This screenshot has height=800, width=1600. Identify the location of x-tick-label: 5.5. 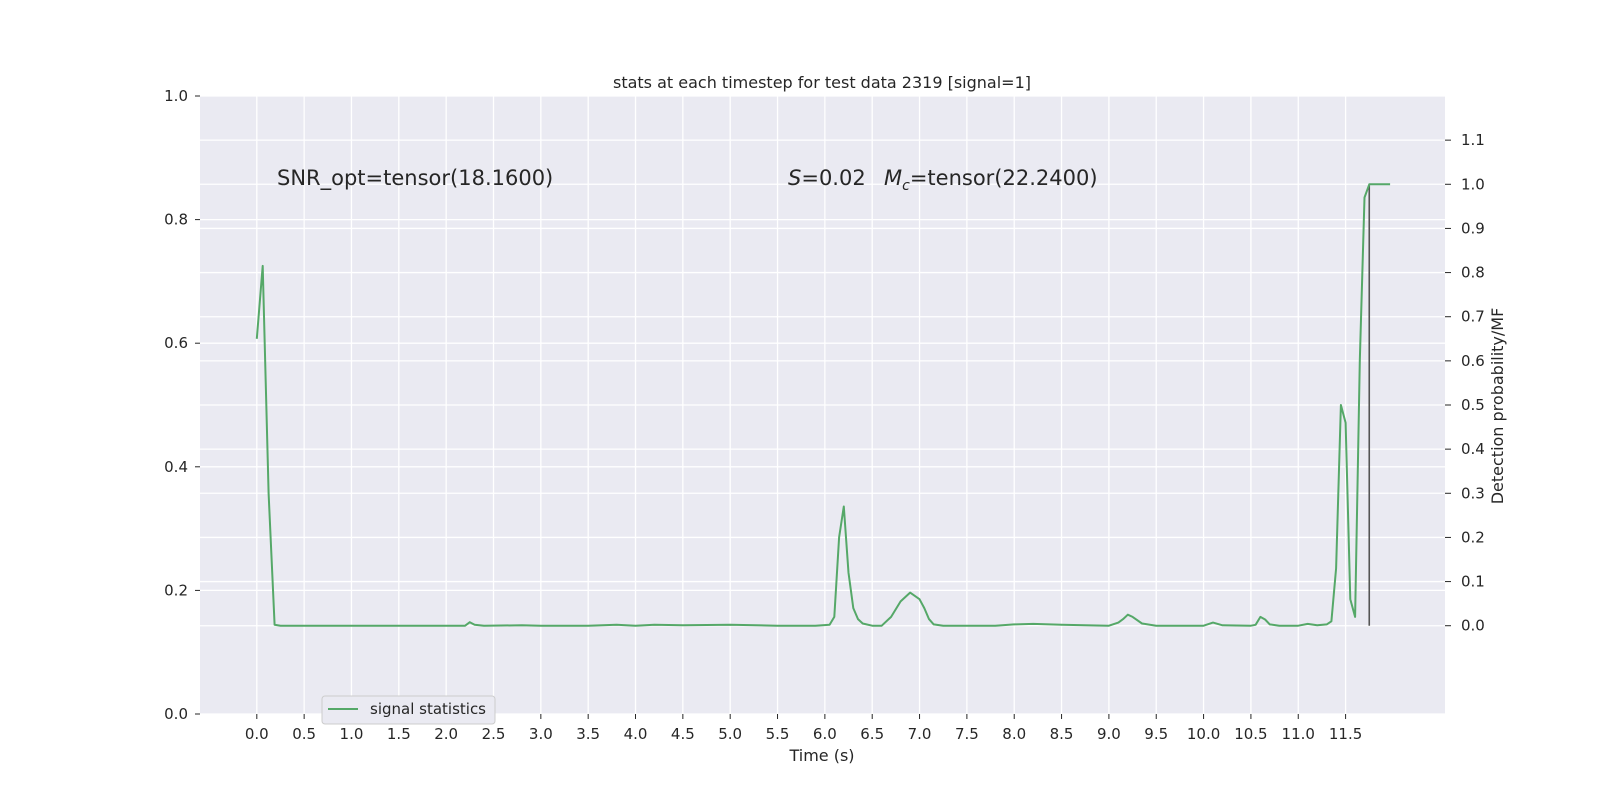
(778, 734).